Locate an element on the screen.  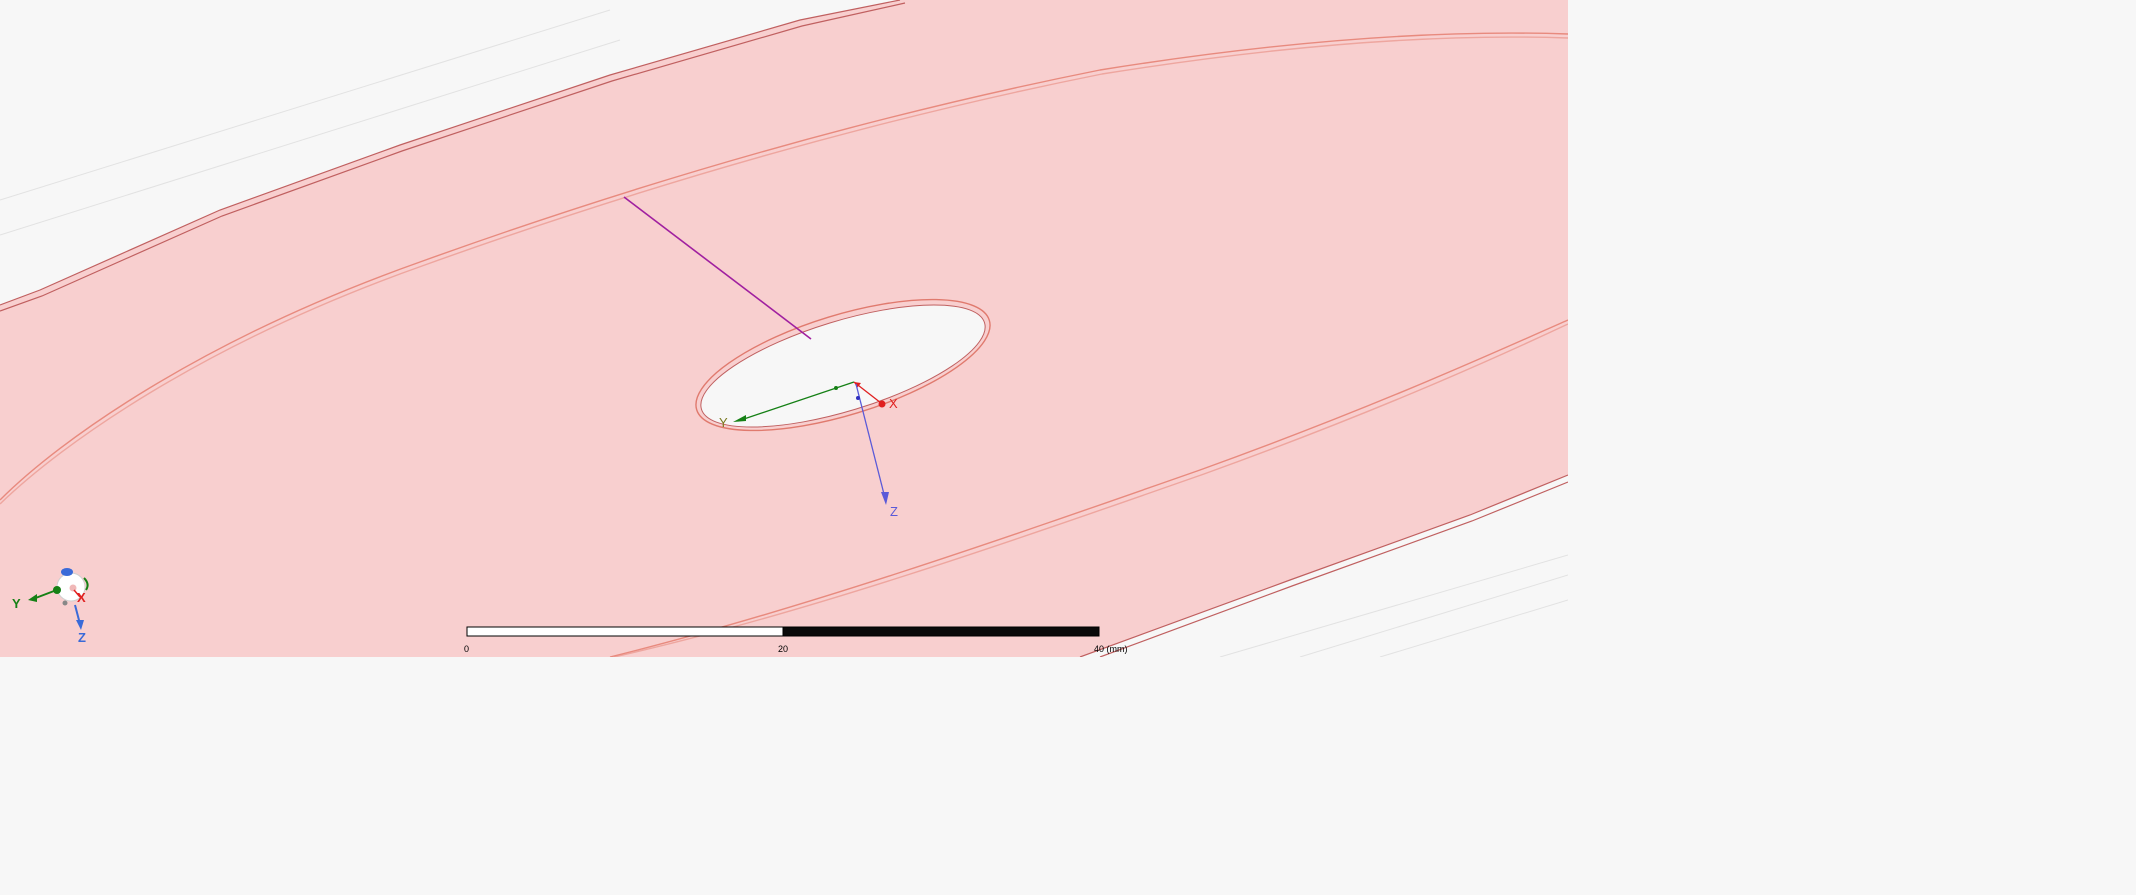
local-y-arrowhead is located at coordinates (739, 418).